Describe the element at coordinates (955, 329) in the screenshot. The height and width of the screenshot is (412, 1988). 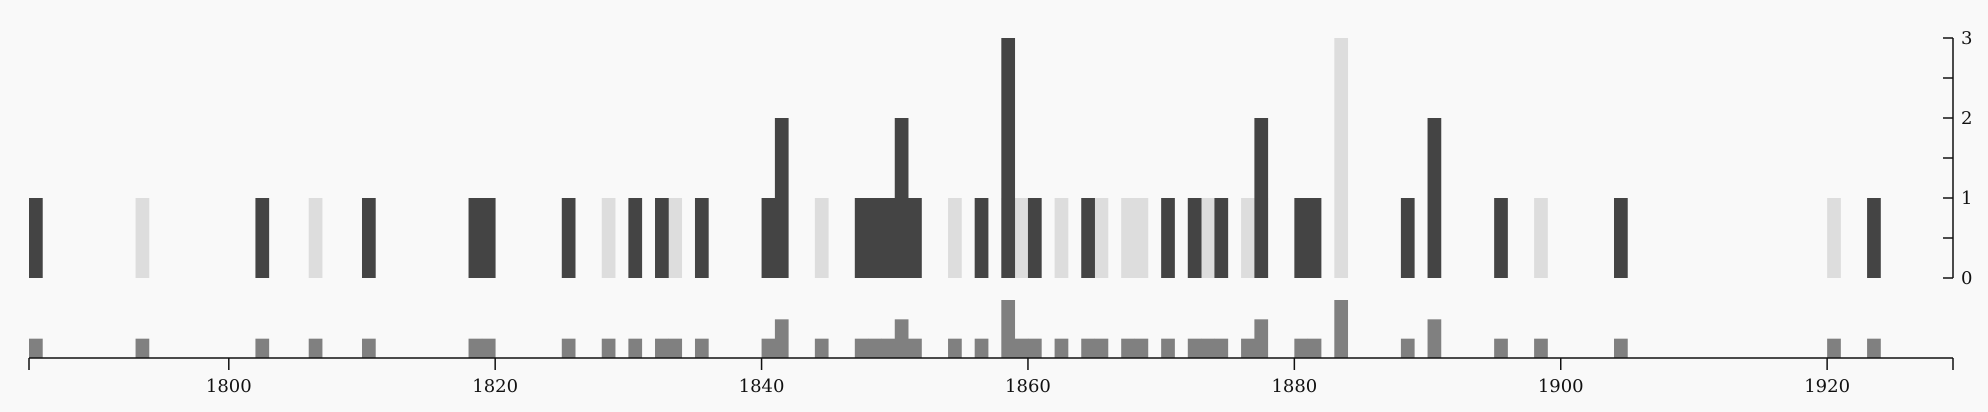
I see `summary-bars-layer` at that location.